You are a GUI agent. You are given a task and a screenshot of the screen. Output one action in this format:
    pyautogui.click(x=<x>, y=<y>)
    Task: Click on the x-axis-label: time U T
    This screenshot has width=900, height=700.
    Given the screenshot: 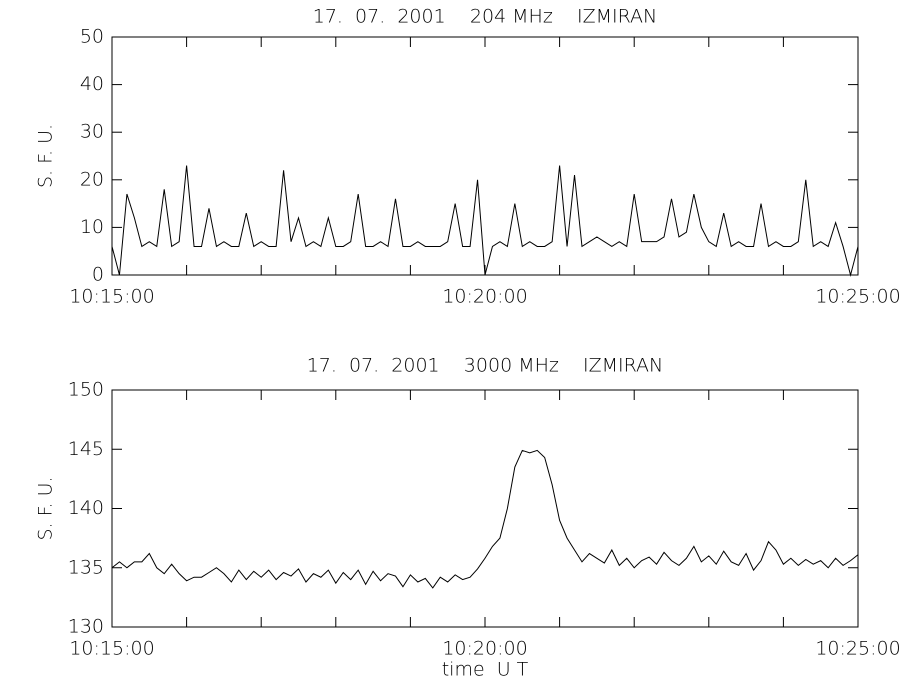 What is the action you would take?
    pyautogui.click(x=485, y=670)
    